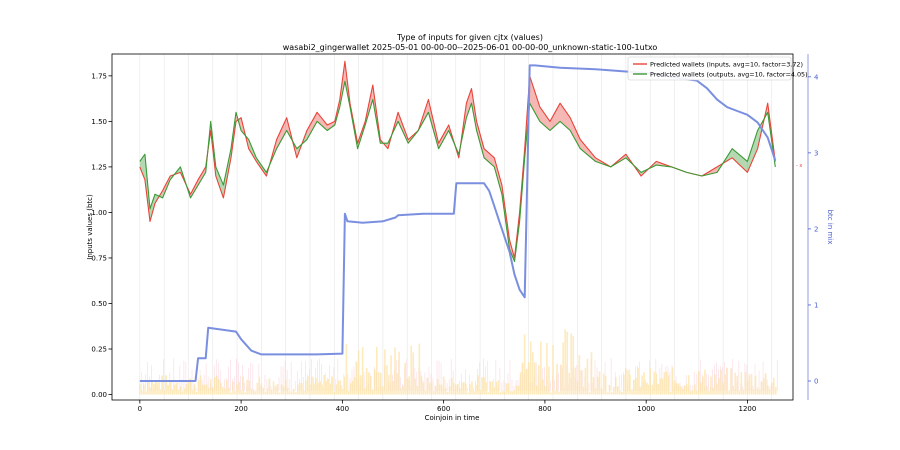  I want to click on y-tick-label: 1.50, so click(99, 122).